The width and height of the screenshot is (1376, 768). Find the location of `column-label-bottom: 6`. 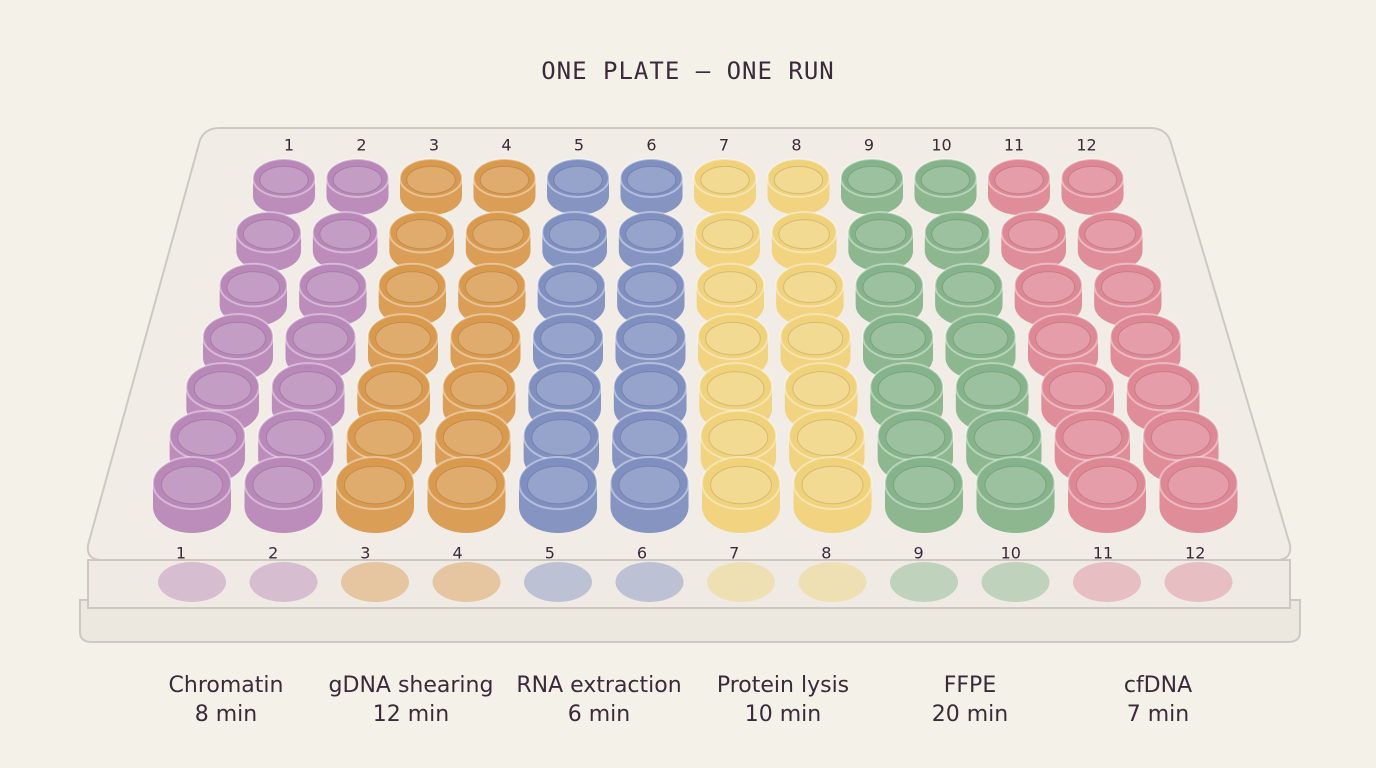

column-label-bottom: 6 is located at coordinates (642, 553).